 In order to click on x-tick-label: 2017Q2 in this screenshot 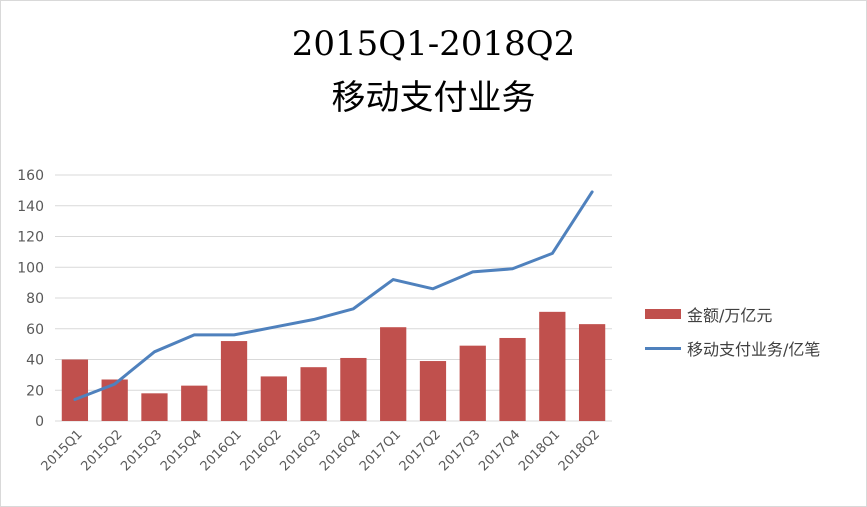, I will do `click(420, 450)`.